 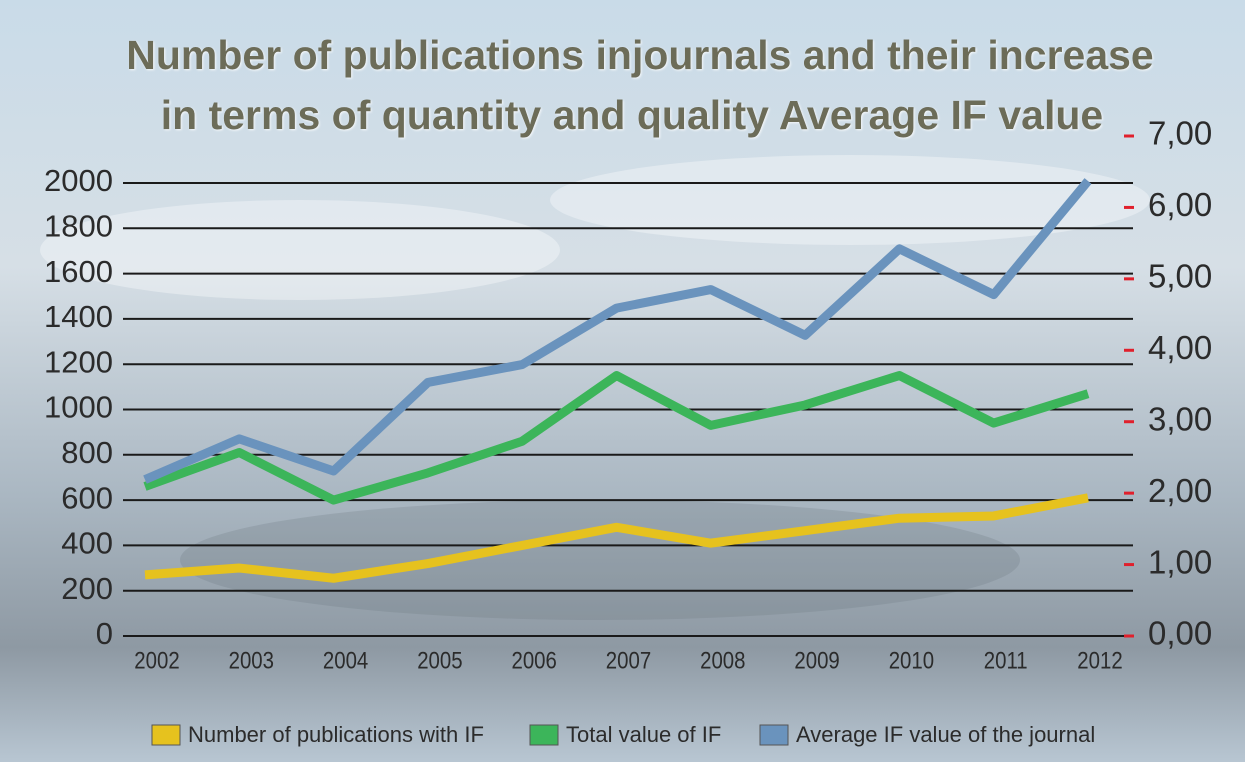 I want to click on x-tick-label: 2003, so click(x=251, y=660).